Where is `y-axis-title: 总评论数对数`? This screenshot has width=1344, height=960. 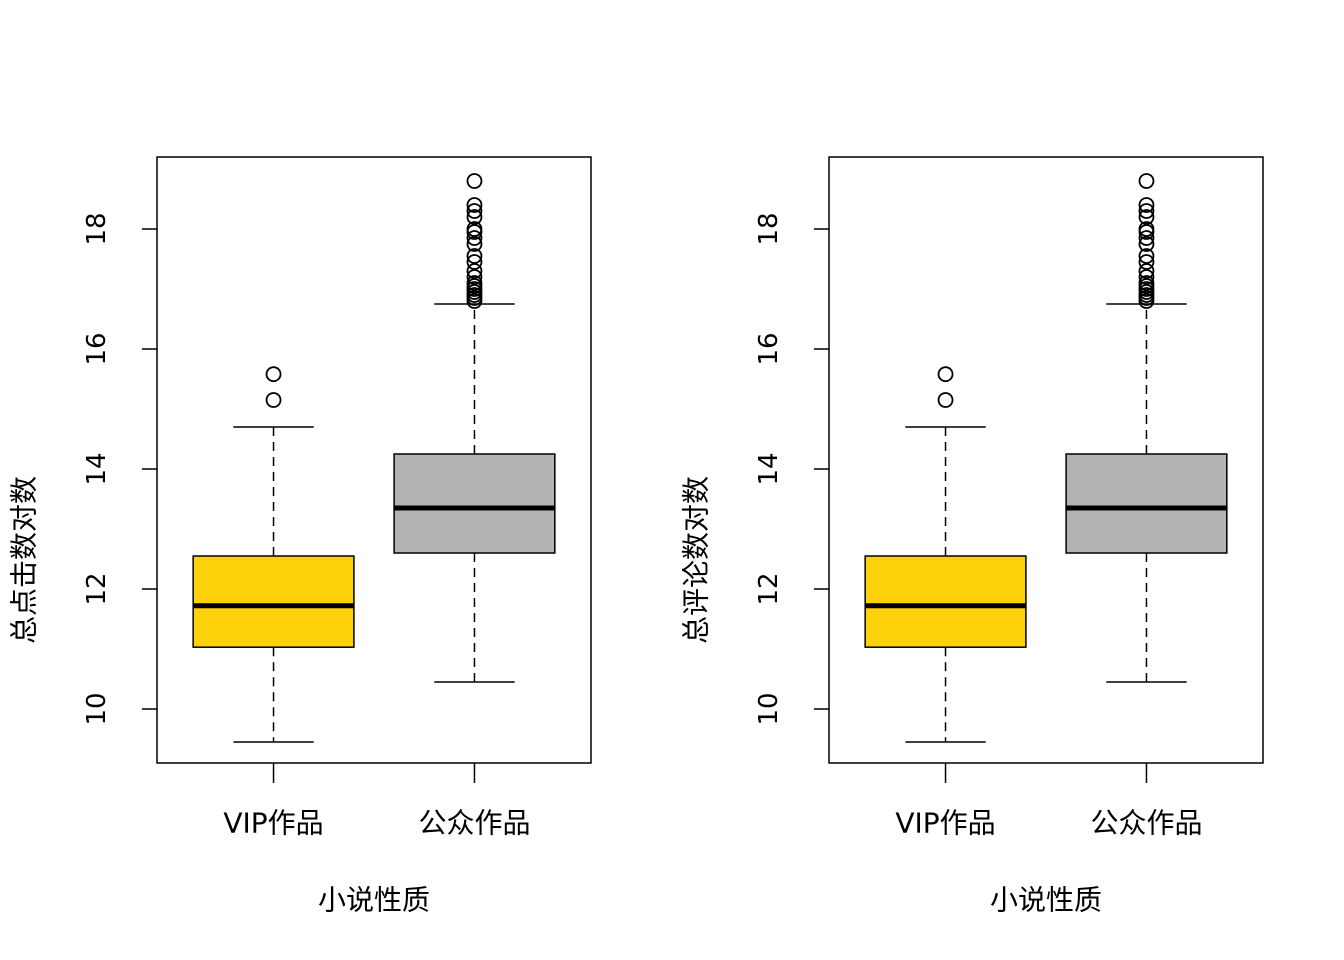
y-axis-title: 总评论数对数 is located at coordinates (696, 560).